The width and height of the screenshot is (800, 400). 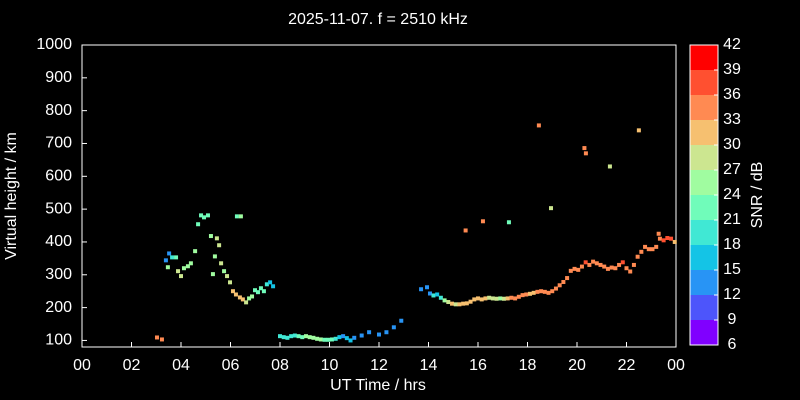 I want to click on colorbar-tick-label: 36, so click(x=732, y=94).